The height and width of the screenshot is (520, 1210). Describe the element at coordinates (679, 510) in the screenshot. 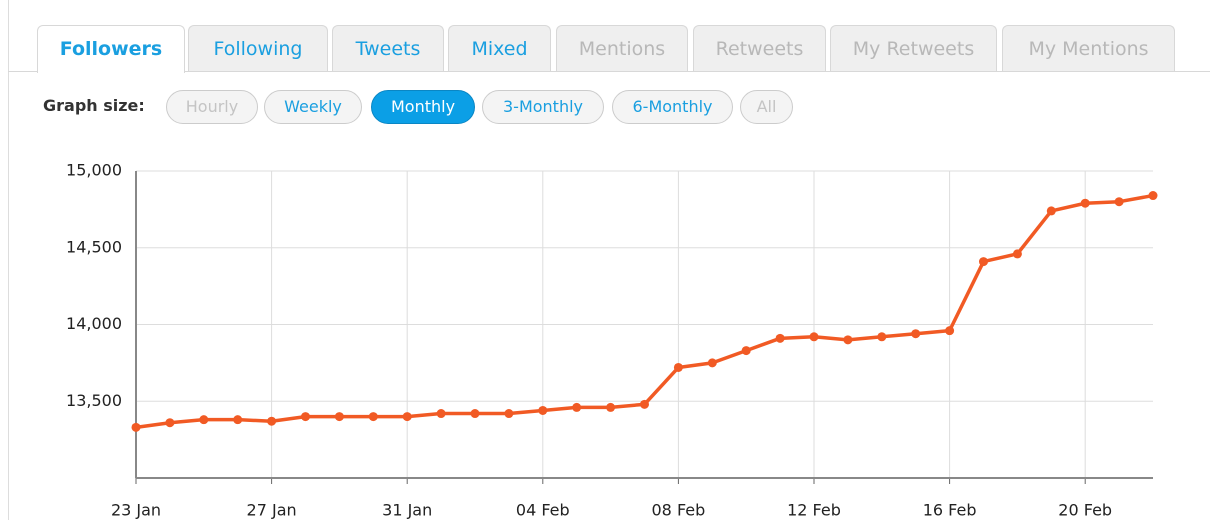

I see `x-tick-label: 08 Feb` at that location.